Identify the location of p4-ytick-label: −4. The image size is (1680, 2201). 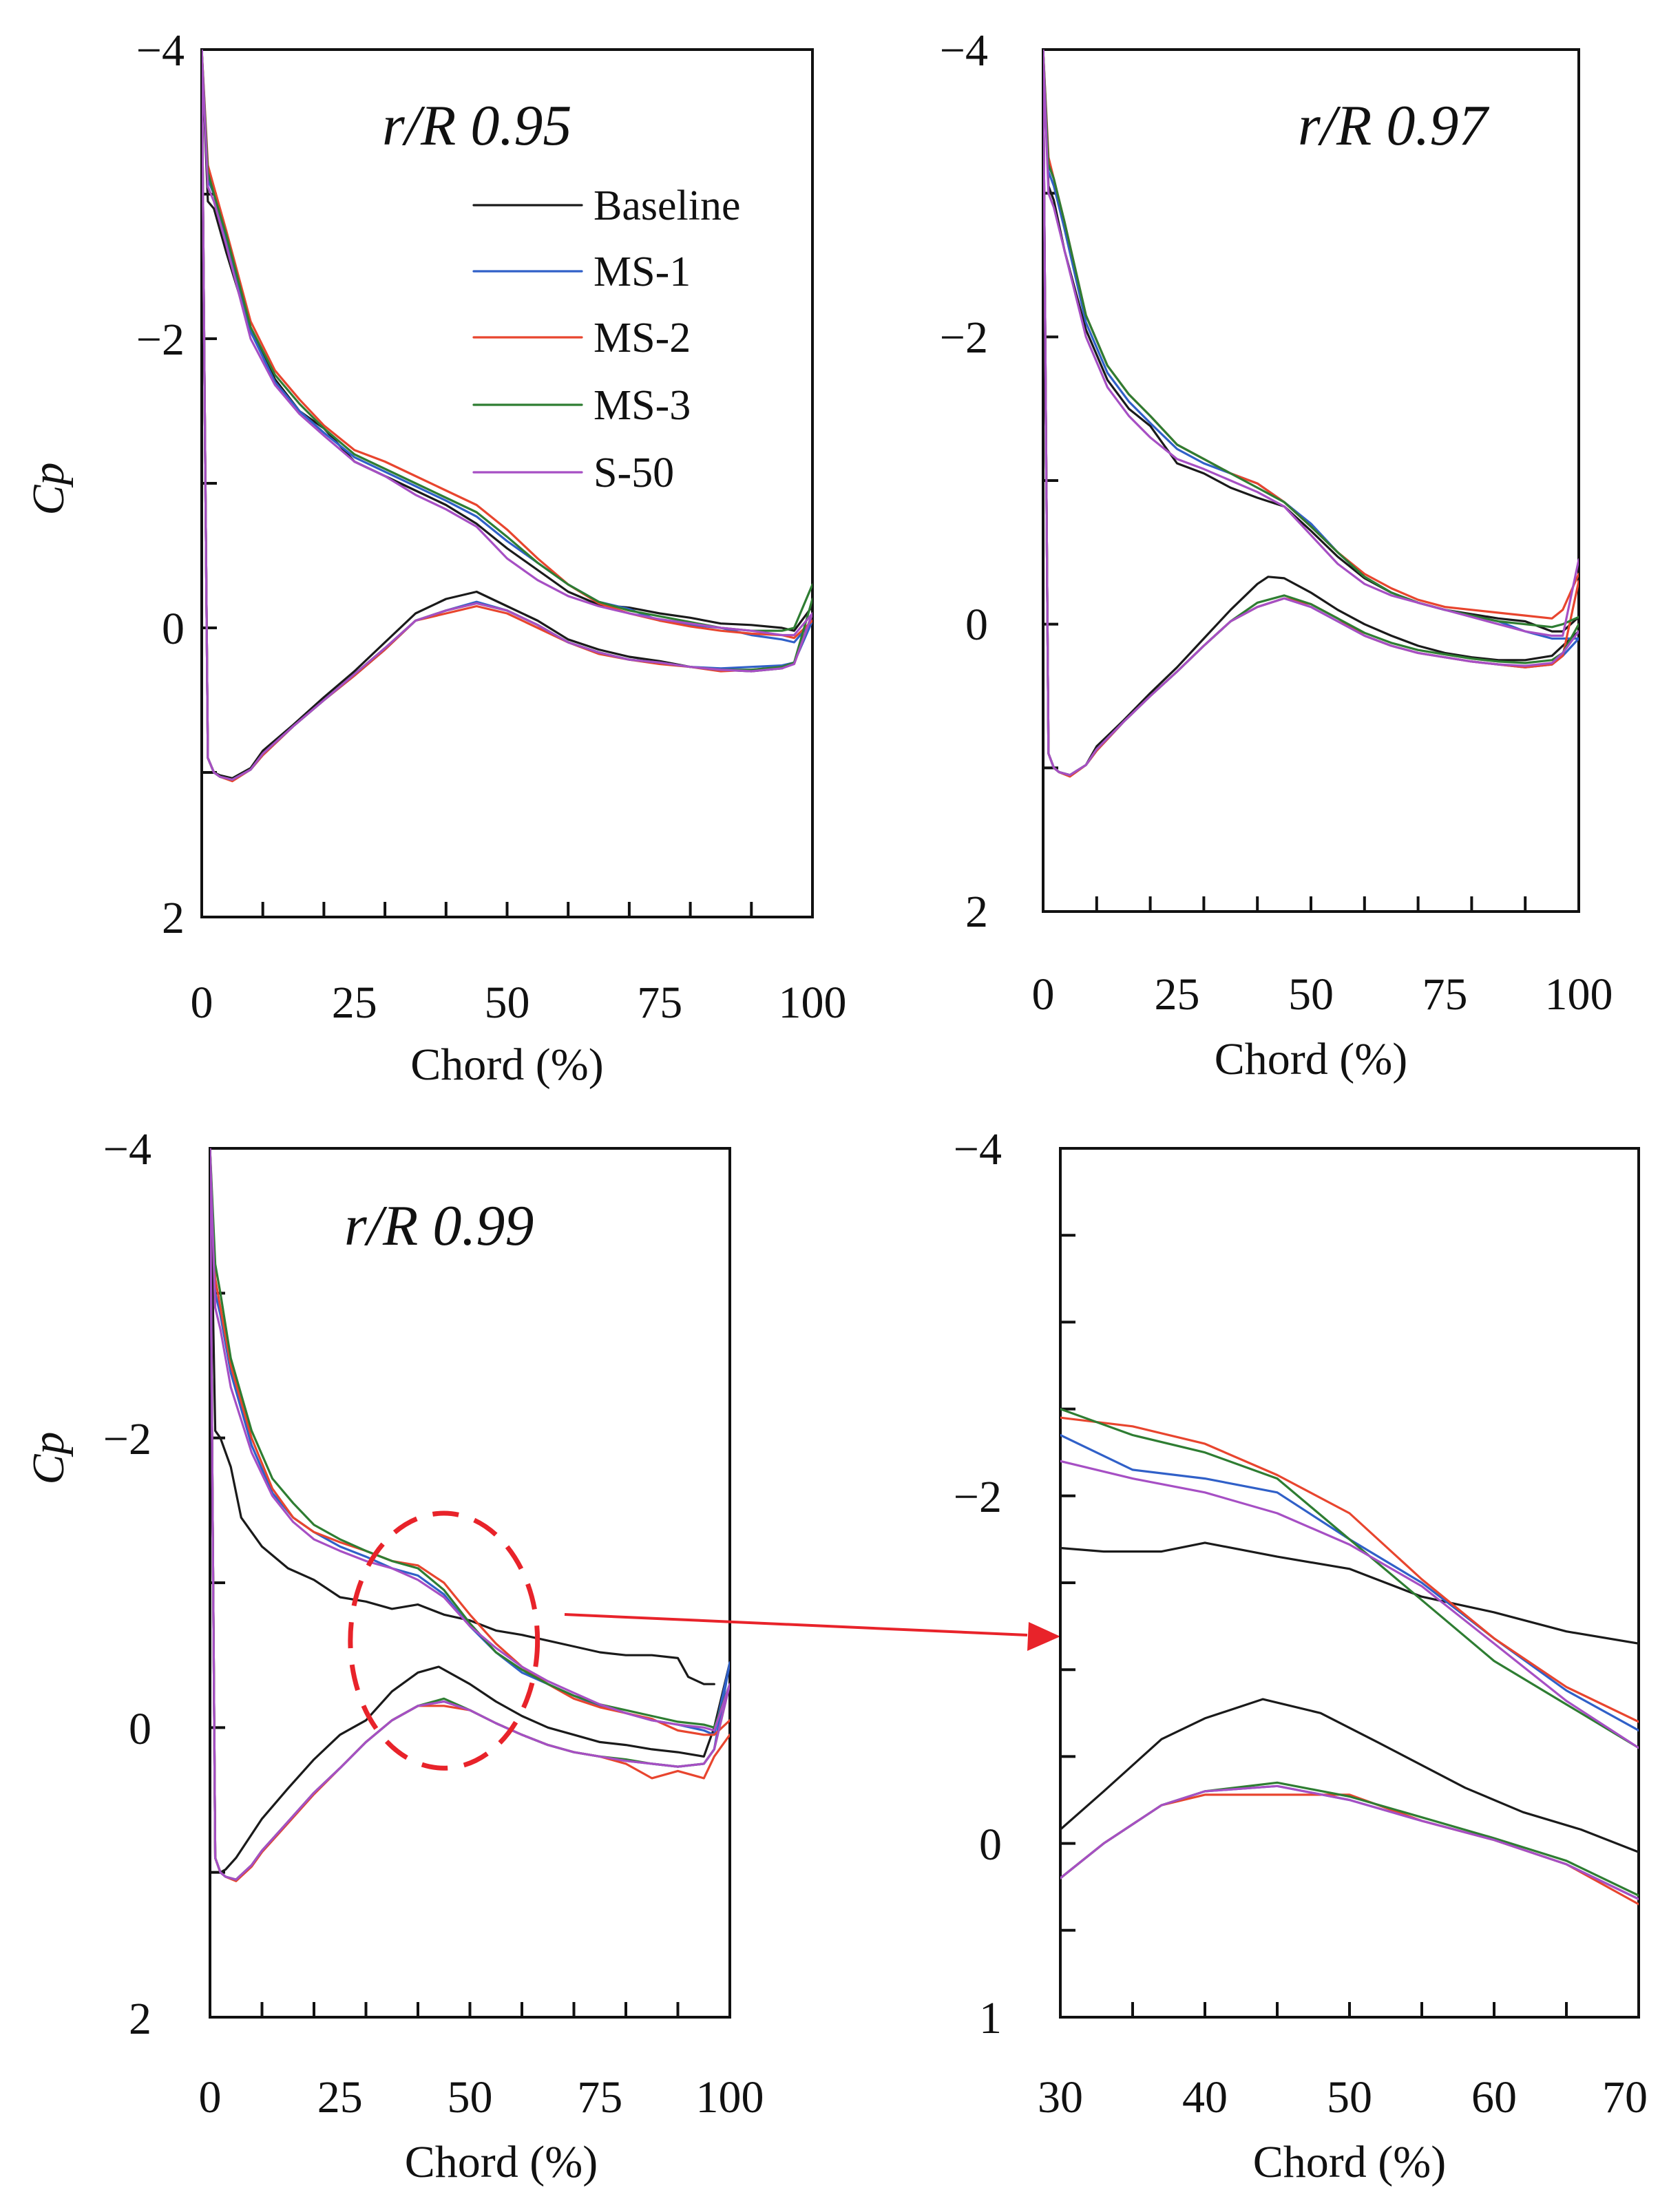
(978, 1149).